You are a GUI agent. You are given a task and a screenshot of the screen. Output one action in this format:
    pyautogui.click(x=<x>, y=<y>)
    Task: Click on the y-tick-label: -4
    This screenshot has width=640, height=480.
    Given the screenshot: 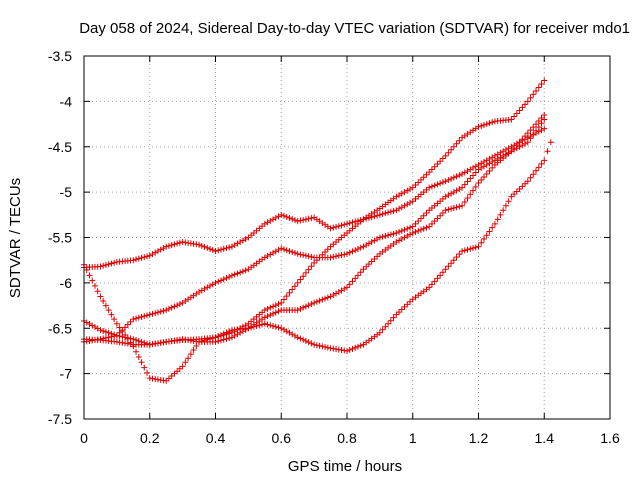 What is the action you would take?
    pyautogui.click(x=66, y=101)
    